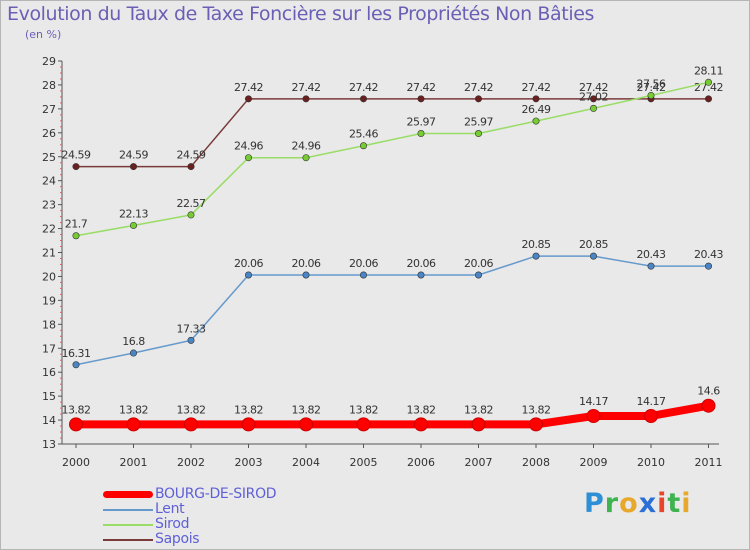  What do you see at coordinates (172, 524) in the screenshot?
I see `legend-label-sirod: Sirod` at bounding box center [172, 524].